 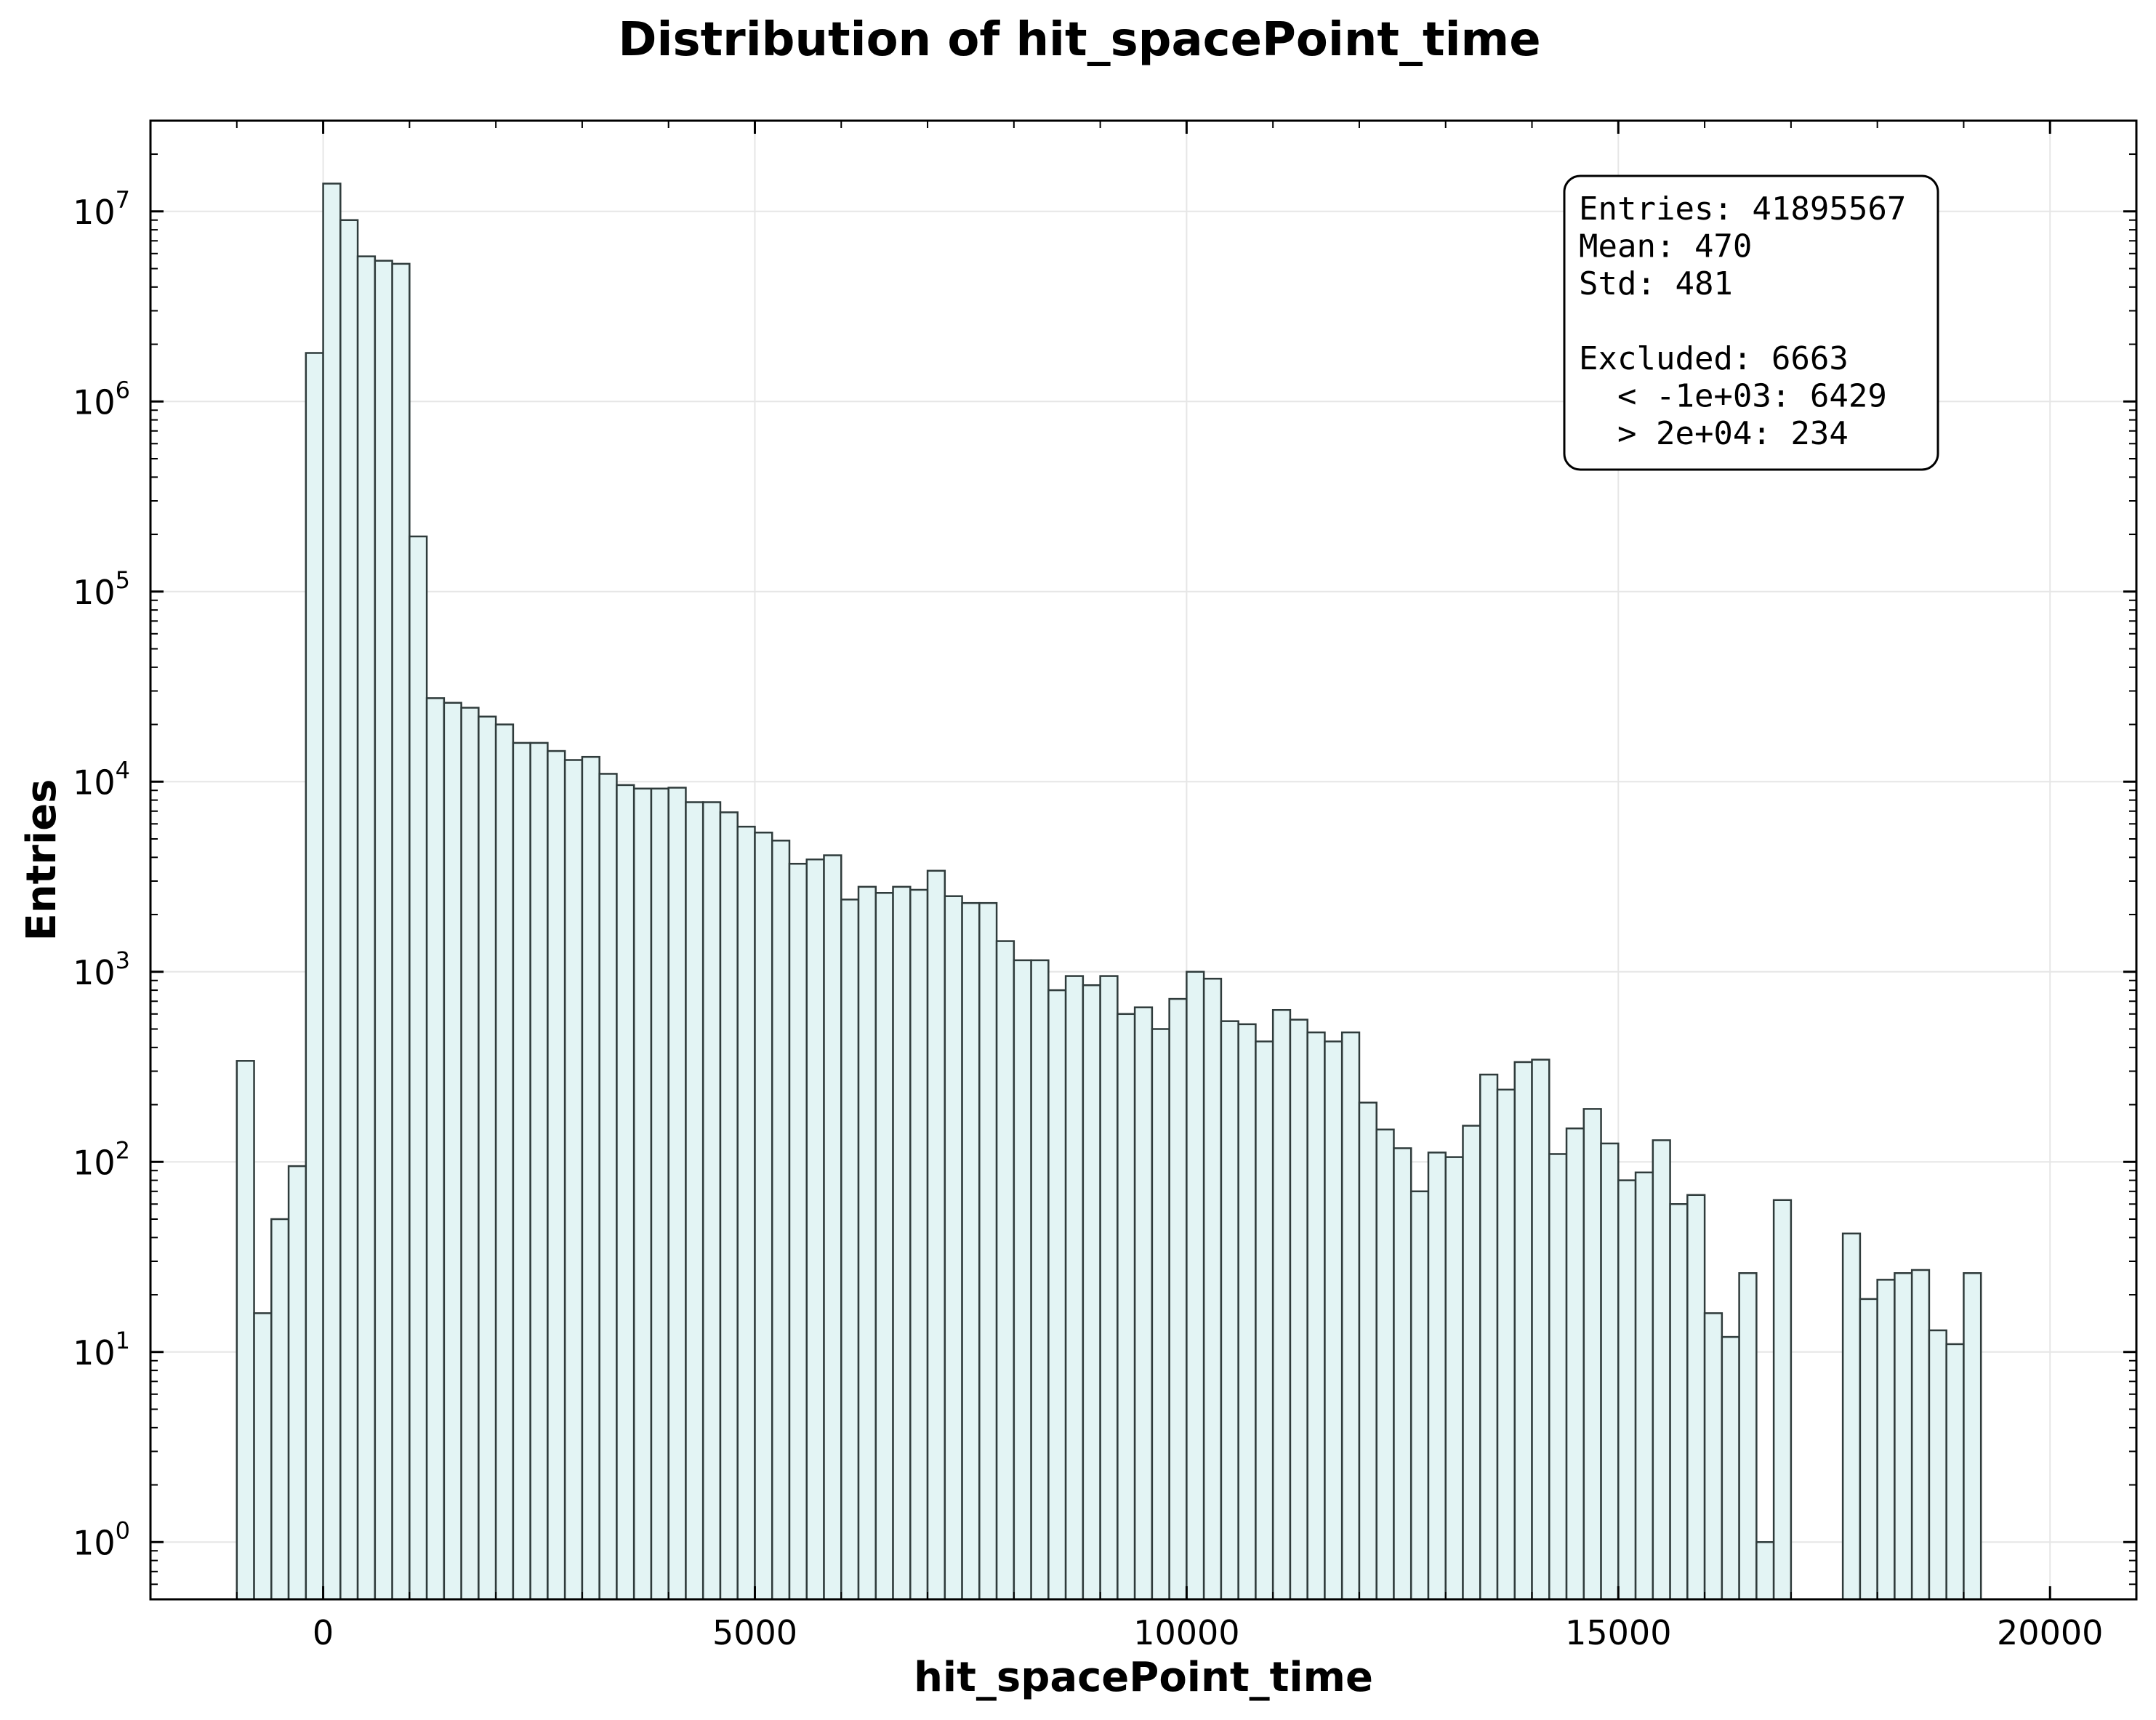 What do you see at coordinates (101, 209) in the screenshot?
I see `y-tick-label: 10⁷` at bounding box center [101, 209].